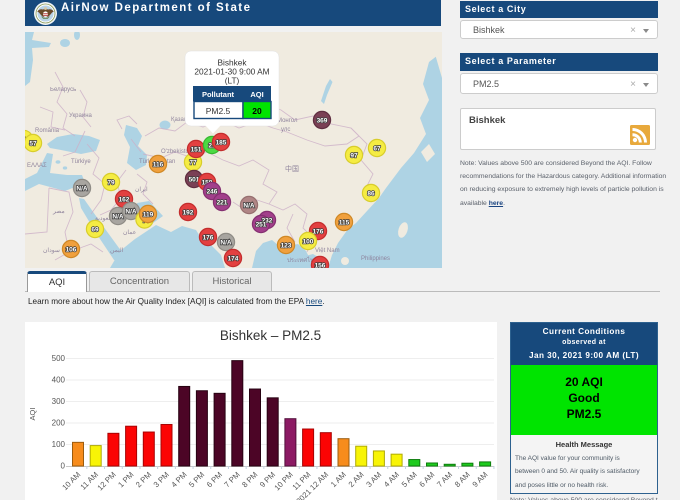 The height and width of the screenshot is (500, 680). Describe the element at coordinates (37, 166) in the screenshot. I see `svg-text: ΕΛΛΑΣ` at that location.